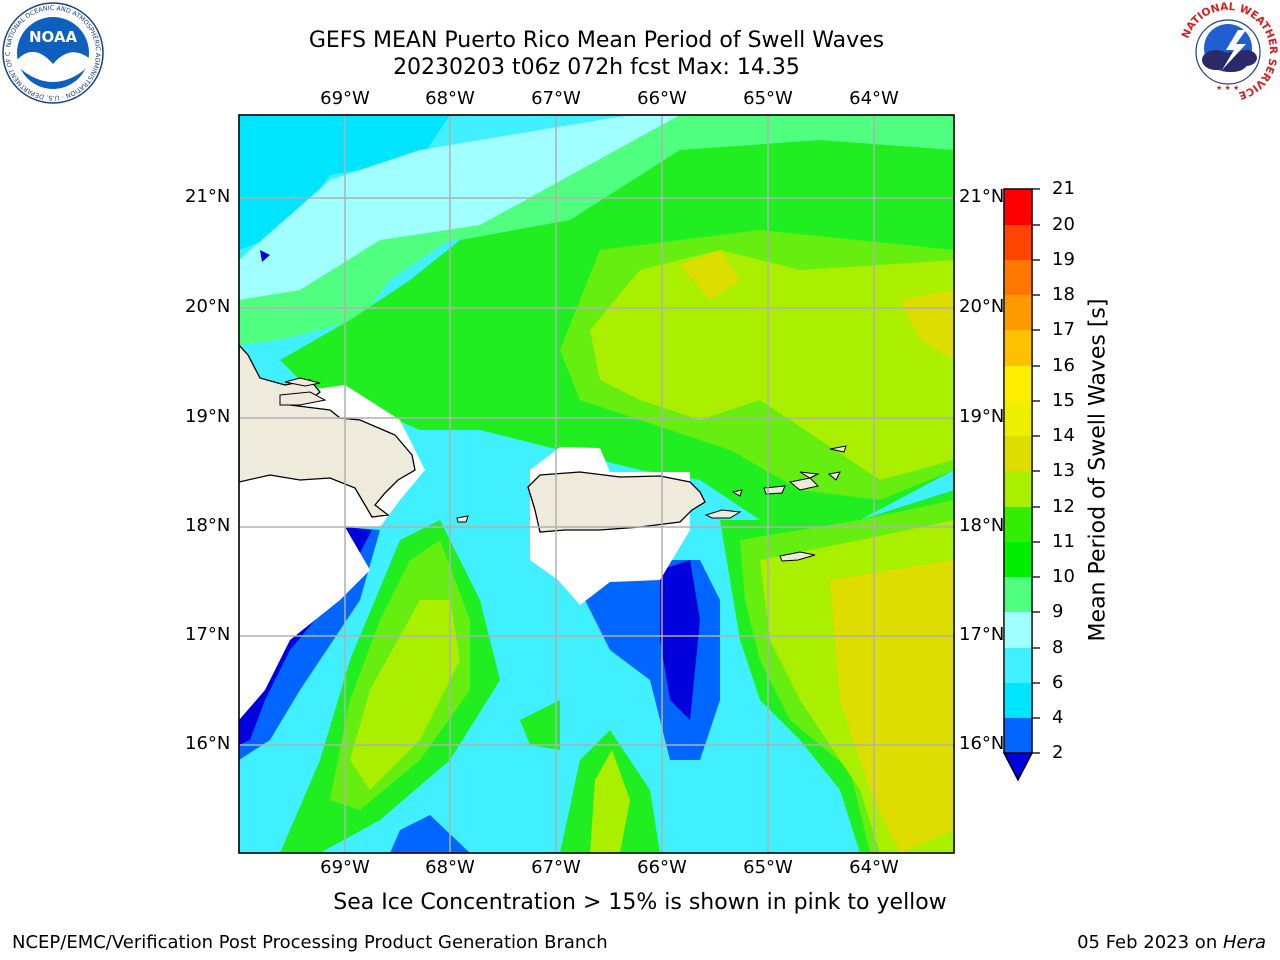 Image resolution: width=1280 pixels, height=960 pixels. Describe the element at coordinates (345, 98) in the screenshot. I see `lon-label-top-69w: 69°W` at that location.